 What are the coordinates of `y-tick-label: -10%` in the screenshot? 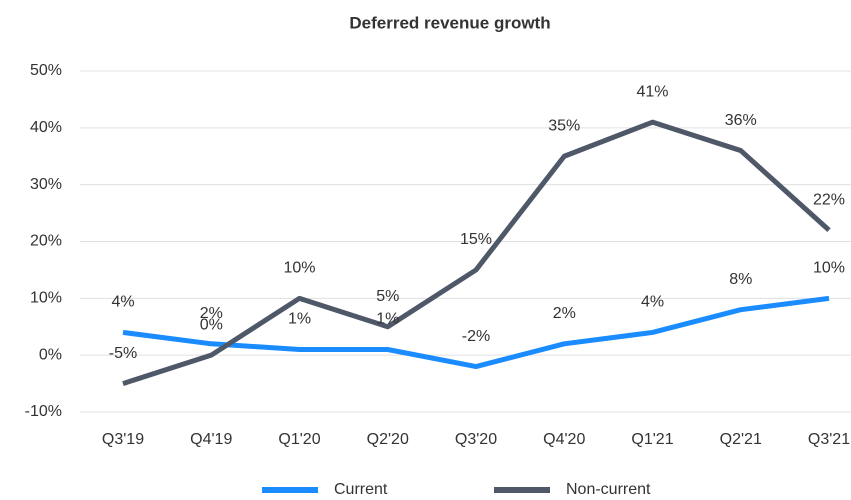 It's located at (43, 411).